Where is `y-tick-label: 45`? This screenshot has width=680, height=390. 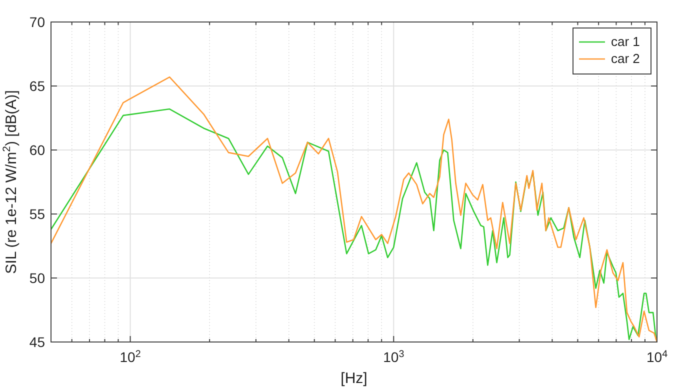
y-tick-label: 45 is located at coordinates (37, 342).